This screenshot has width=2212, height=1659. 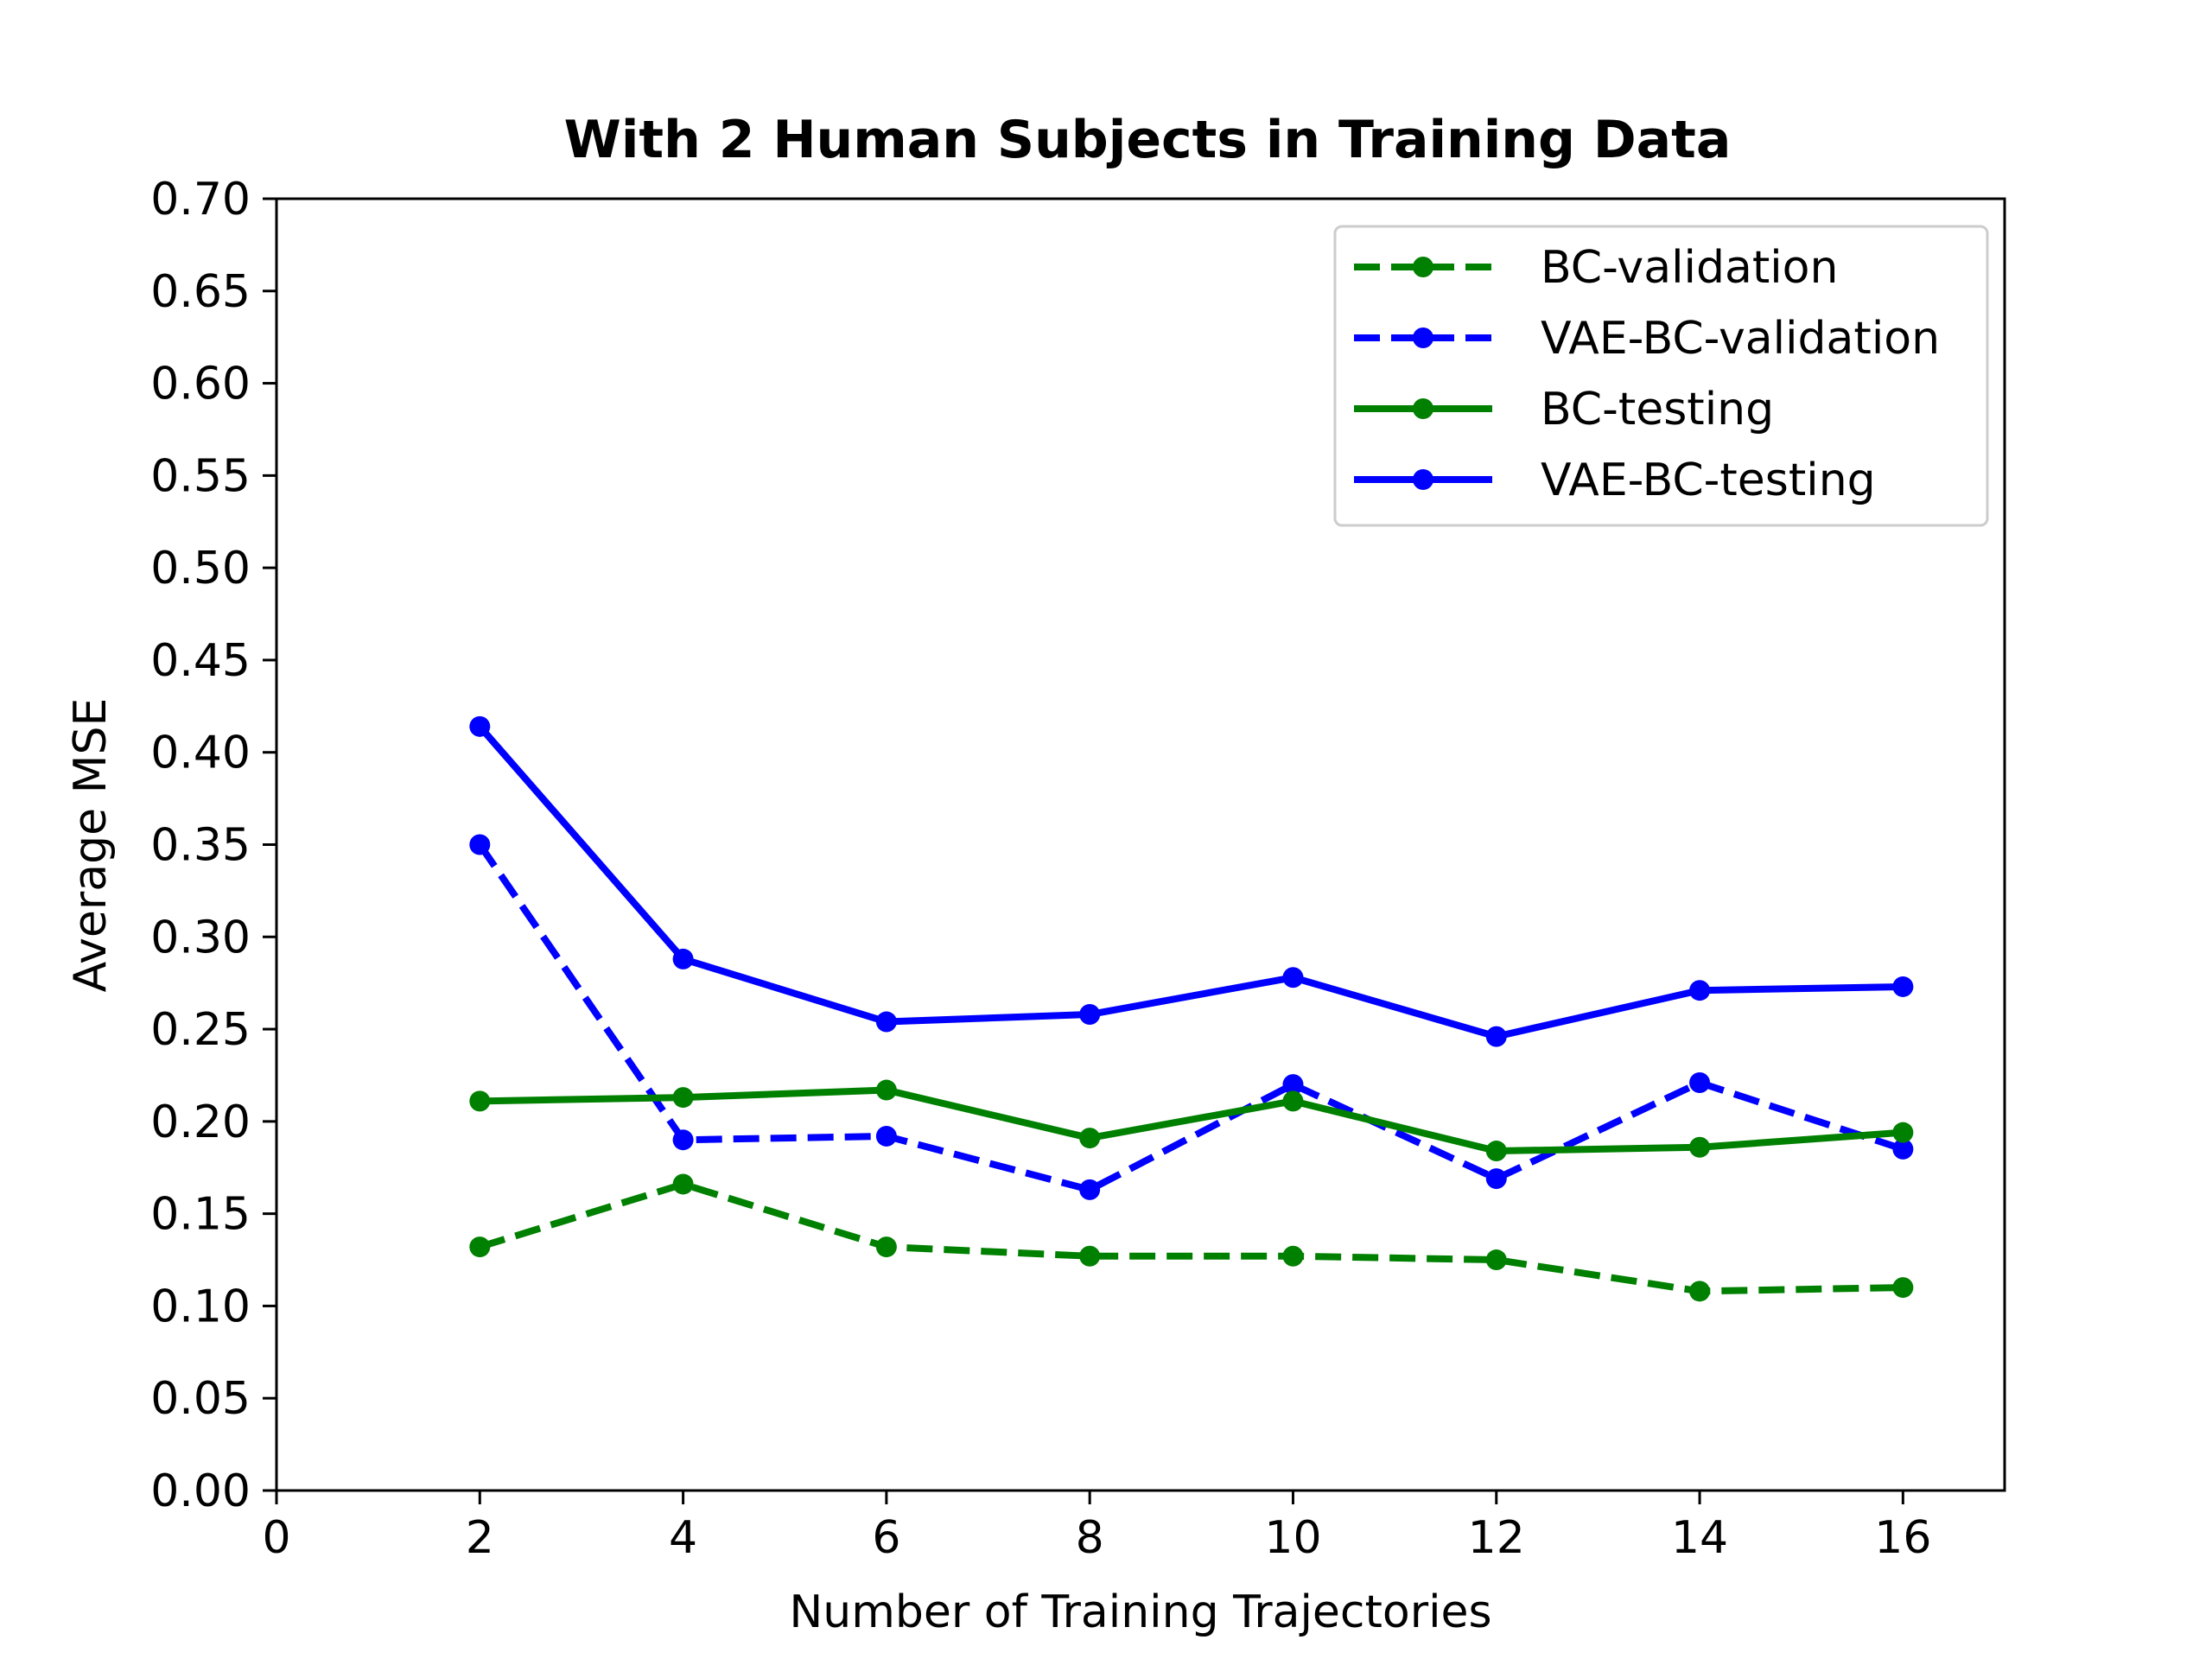 I want to click on chart-title: With 2 Human Subjects in Training Data, so click(x=1148, y=140).